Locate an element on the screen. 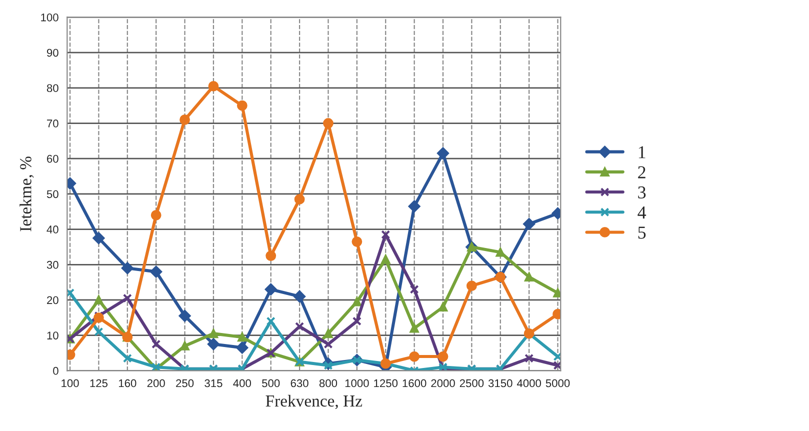 The width and height of the screenshot is (809, 431). x-tick-label: 400 is located at coordinates (242, 383).